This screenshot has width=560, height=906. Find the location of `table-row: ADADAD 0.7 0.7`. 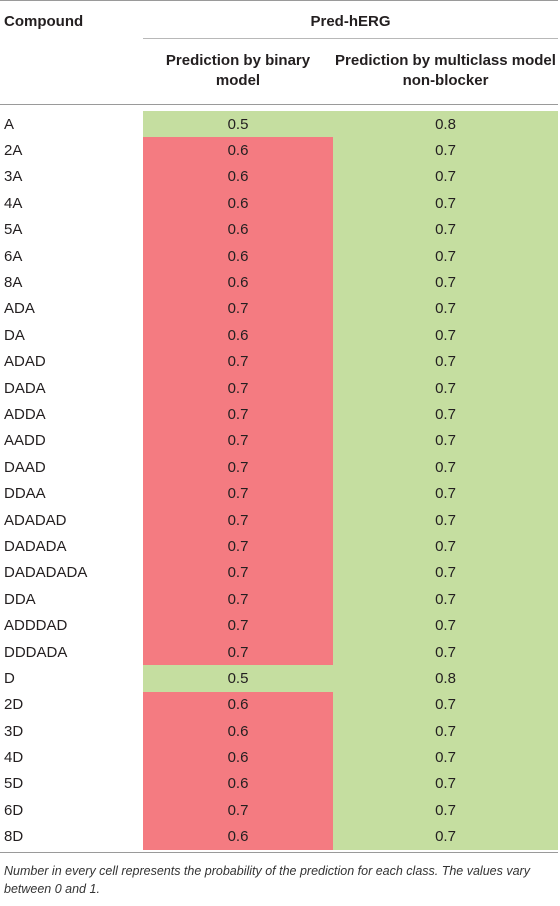

table-row: ADADAD 0.7 0.7 is located at coordinates (279, 520).